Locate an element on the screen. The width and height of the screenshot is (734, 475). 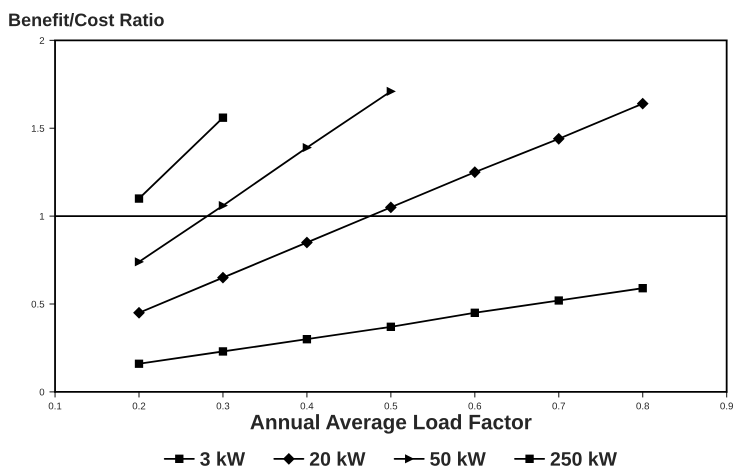
legend-label: 20 kW is located at coordinates (338, 459).